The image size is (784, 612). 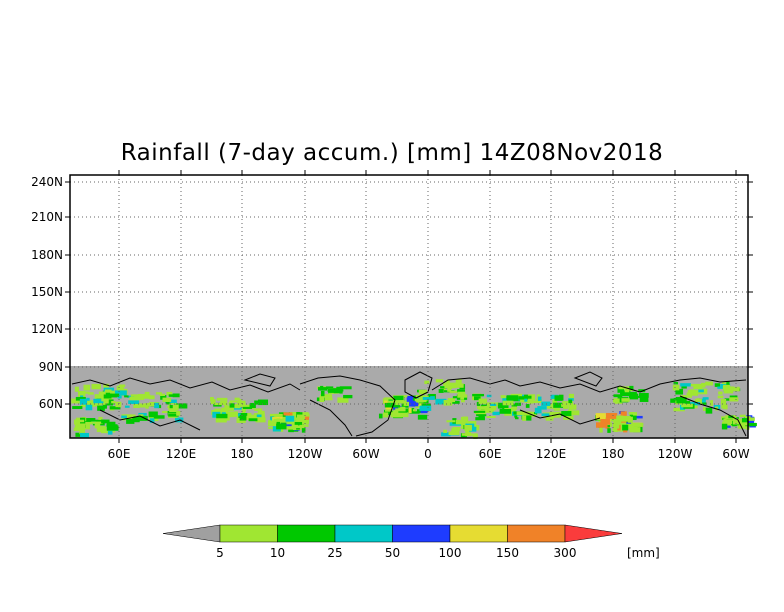 What do you see at coordinates (220, 553) in the screenshot?
I see `colorbar-label: 5` at bounding box center [220, 553].